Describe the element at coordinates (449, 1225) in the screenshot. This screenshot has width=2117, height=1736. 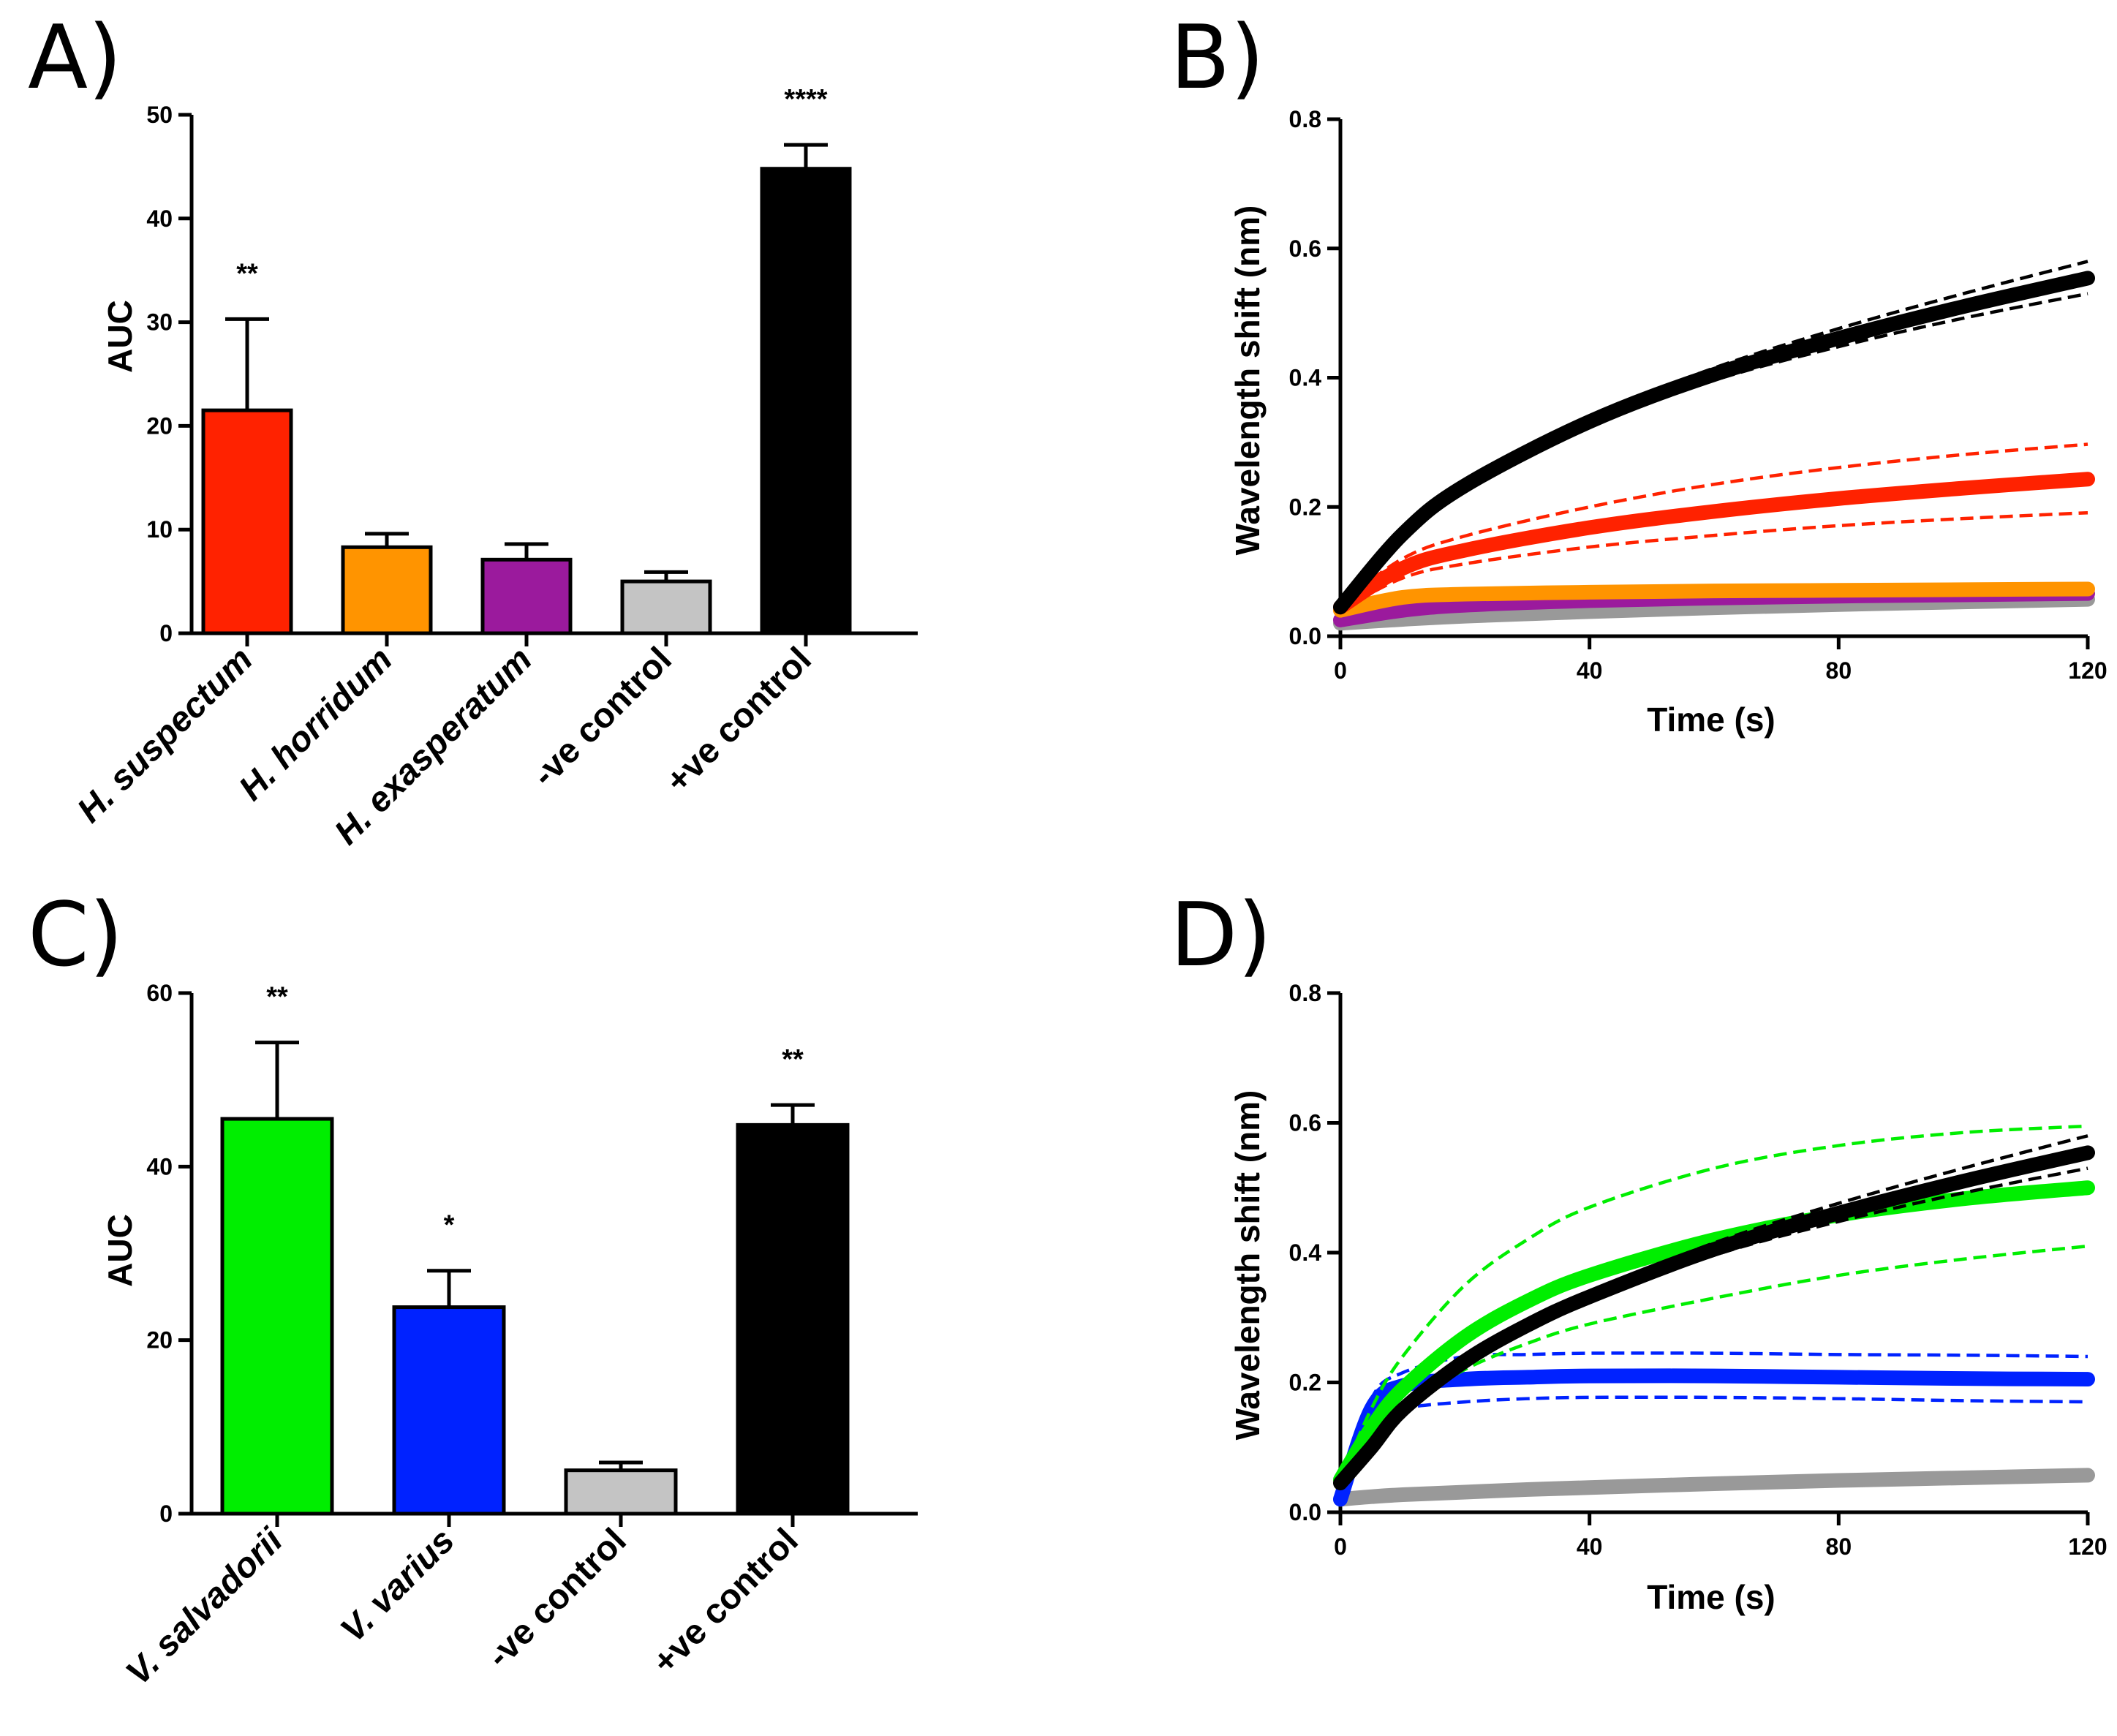
I see `significance-label: *` at that location.